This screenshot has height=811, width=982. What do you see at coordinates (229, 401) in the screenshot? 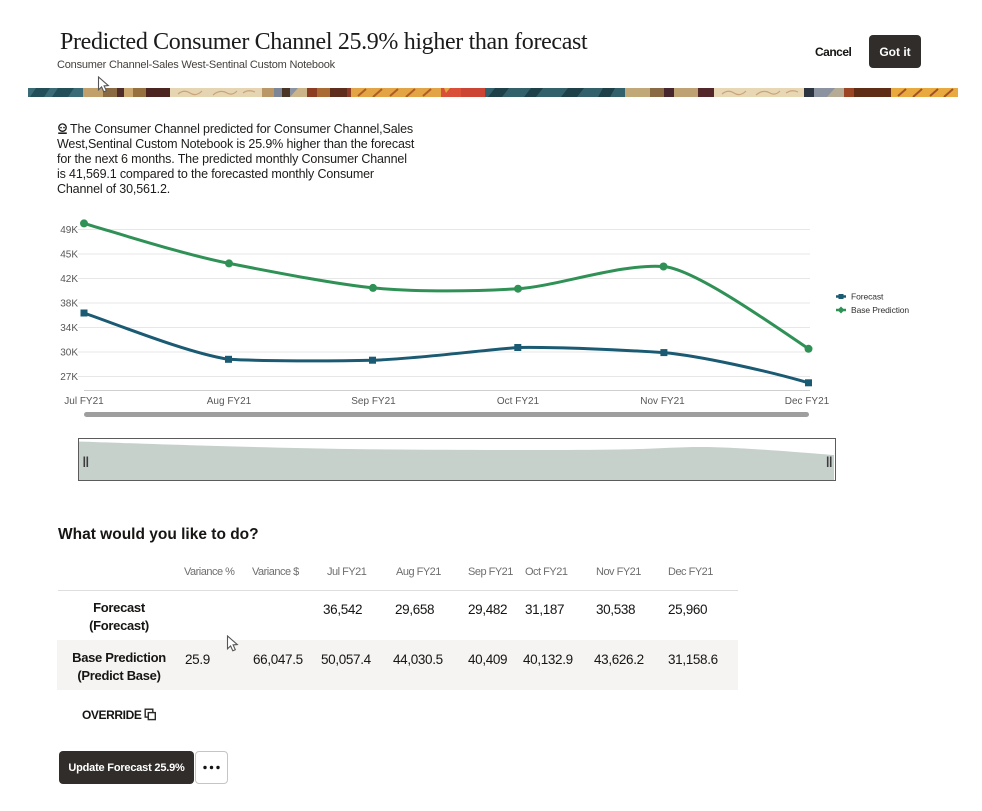
I see `svg-text: Aug FY21` at bounding box center [229, 401].